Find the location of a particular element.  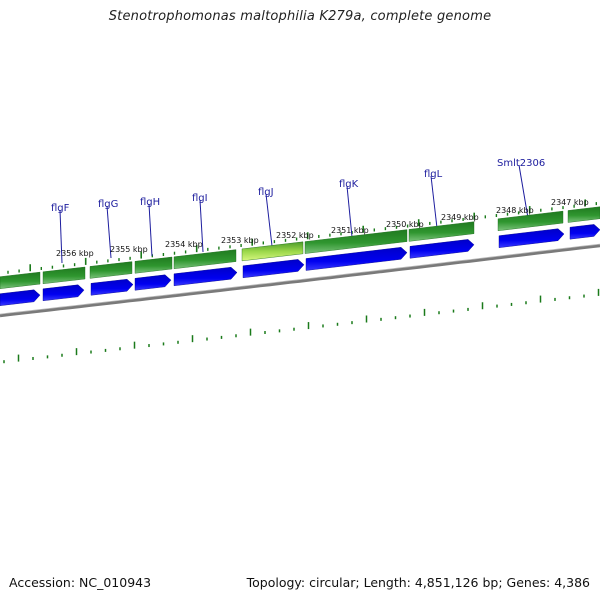

genome-backbone is located at coordinates (300, 280).